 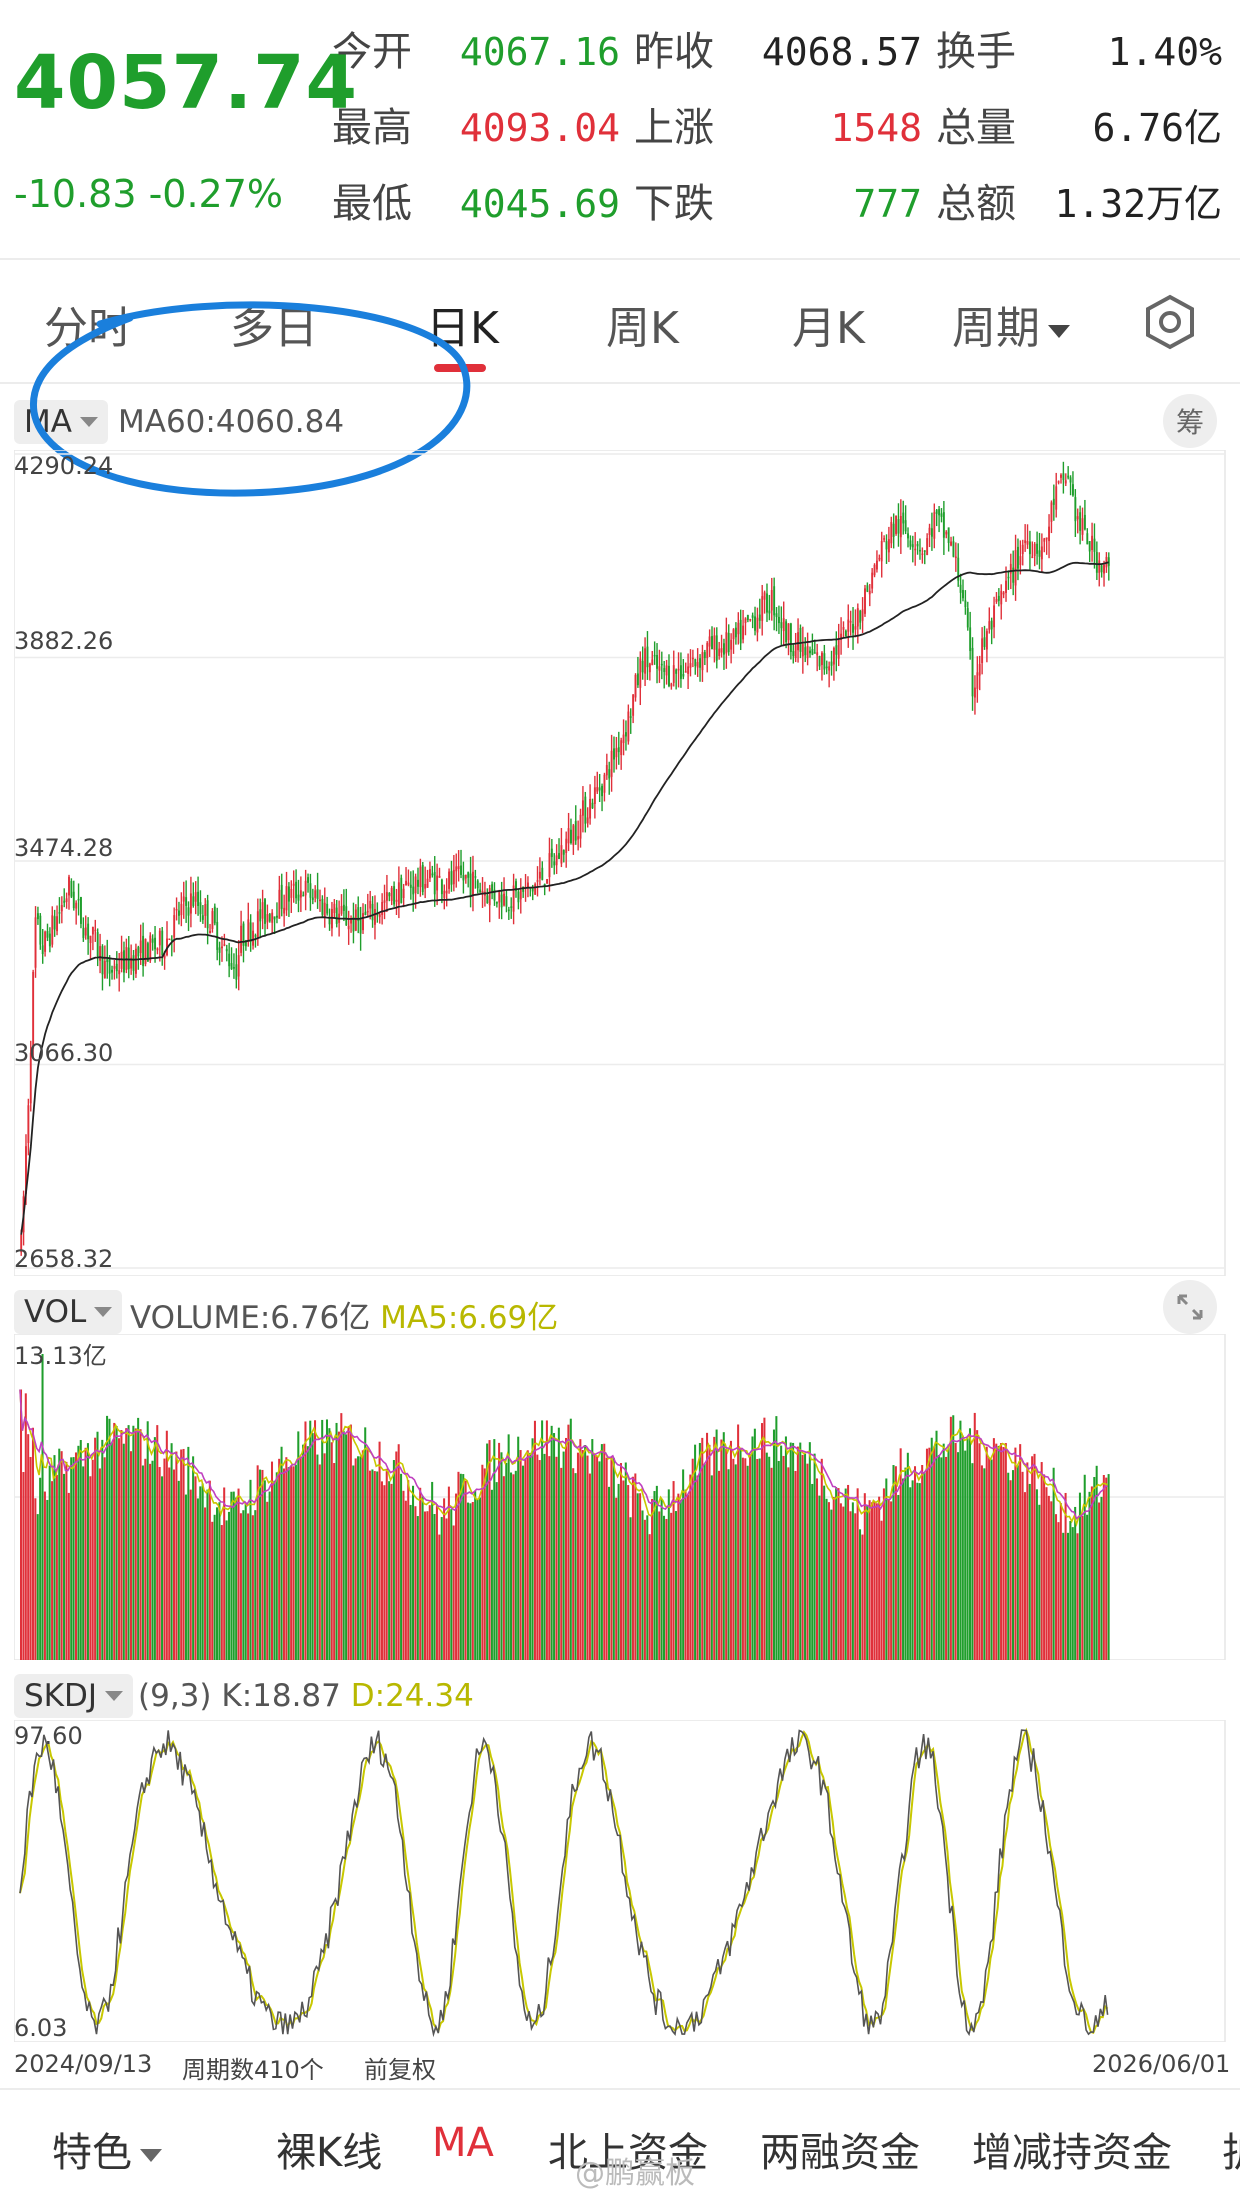 I want to click on tab-intraday: 分时, so click(x=88, y=328).